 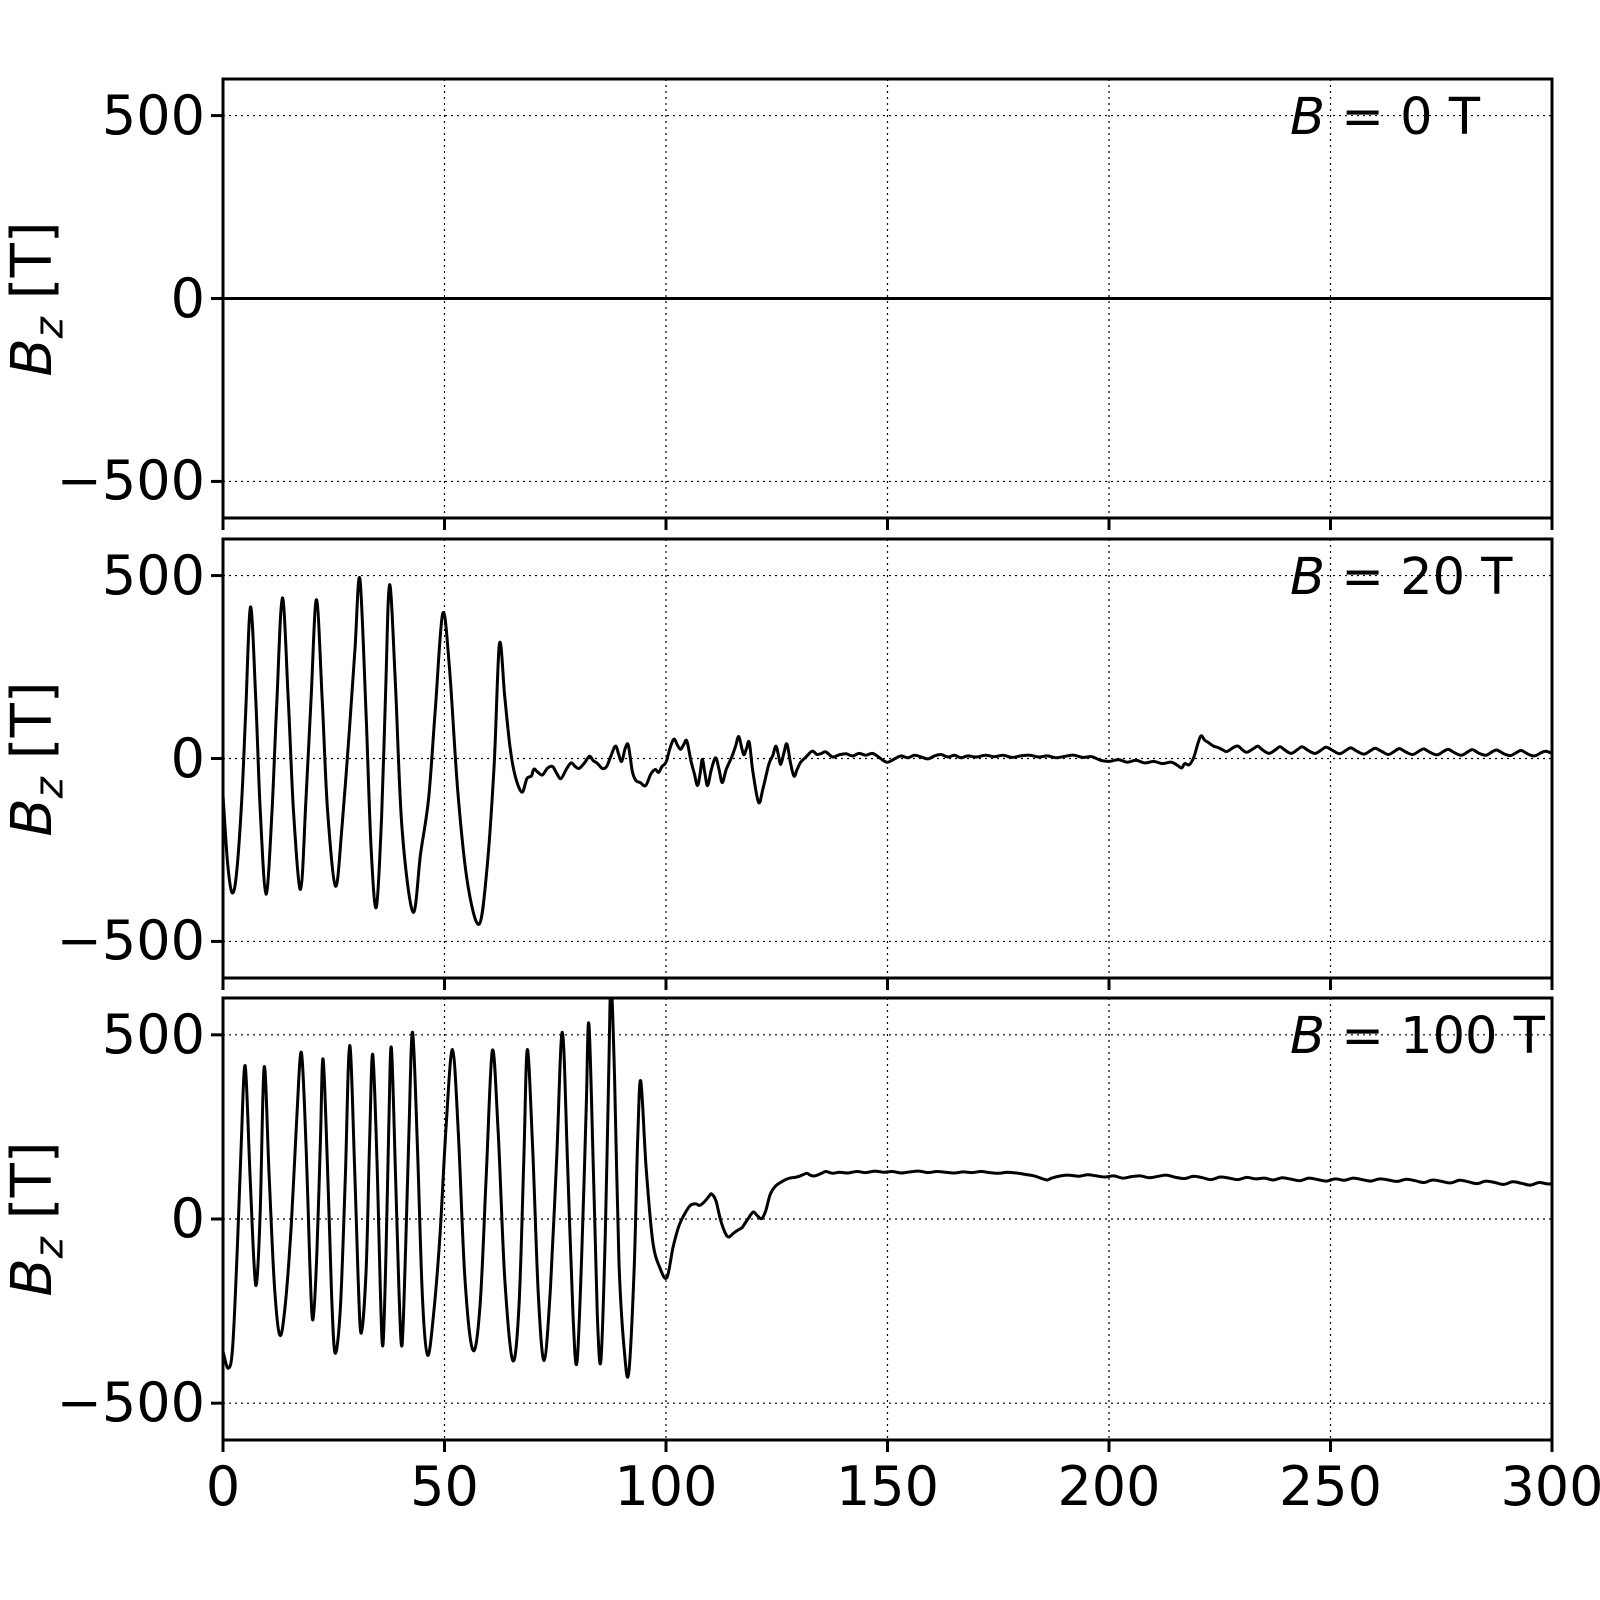 What do you see at coordinates (1419, 577) in the screenshot?
I see `annotation-value: = 20 T` at bounding box center [1419, 577].